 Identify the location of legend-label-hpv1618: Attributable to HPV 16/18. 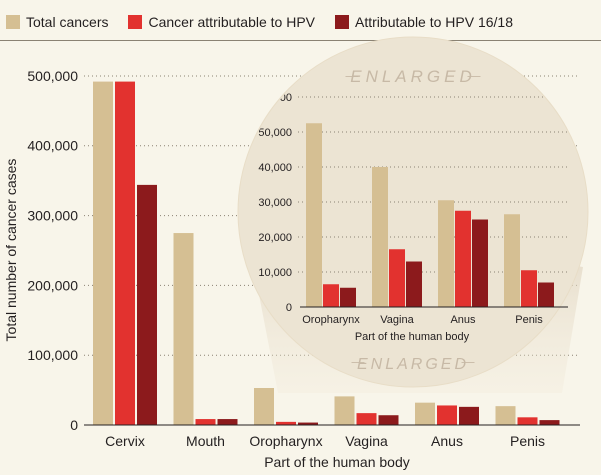
(434, 22).